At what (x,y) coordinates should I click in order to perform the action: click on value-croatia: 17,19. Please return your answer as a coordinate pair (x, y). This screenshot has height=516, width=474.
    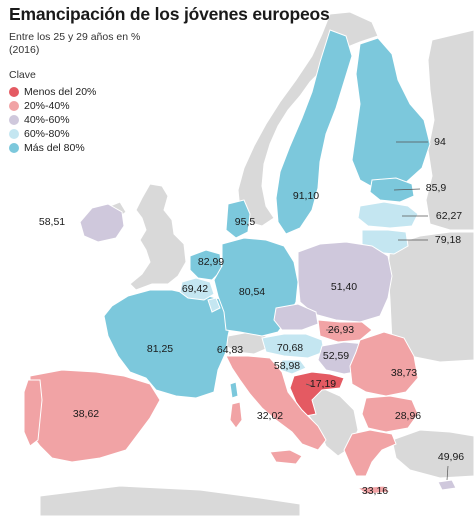
    Looking at the image, I should click on (323, 383).